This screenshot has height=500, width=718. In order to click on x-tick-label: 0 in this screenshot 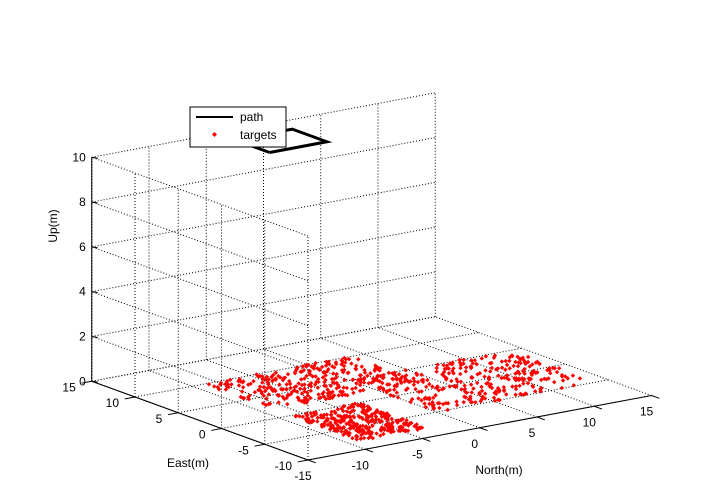, I will do `click(474, 444)`.